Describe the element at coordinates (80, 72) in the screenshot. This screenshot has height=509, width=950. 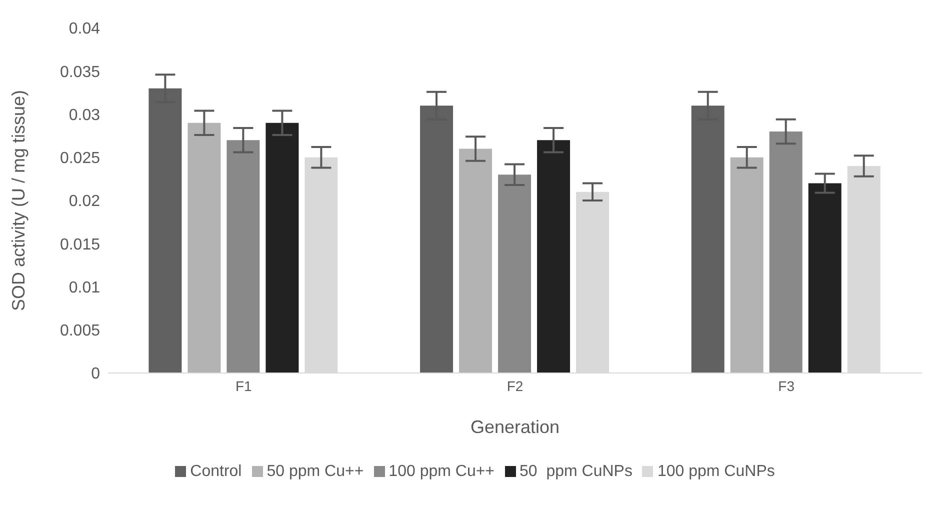
I see `y-tick-label: 0.035` at that location.